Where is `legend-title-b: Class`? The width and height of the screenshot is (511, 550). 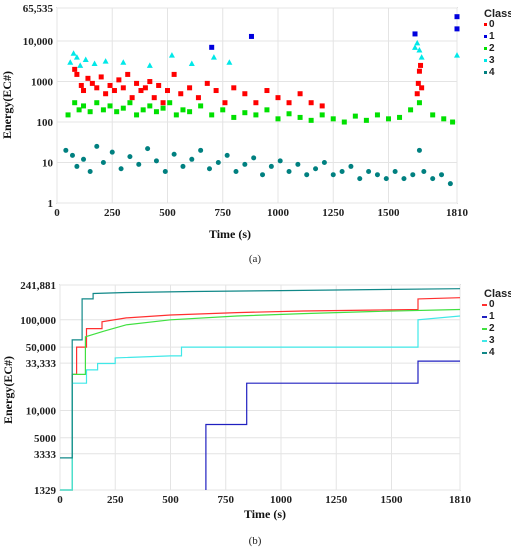
legend-title-b: Class is located at coordinates (497, 294).